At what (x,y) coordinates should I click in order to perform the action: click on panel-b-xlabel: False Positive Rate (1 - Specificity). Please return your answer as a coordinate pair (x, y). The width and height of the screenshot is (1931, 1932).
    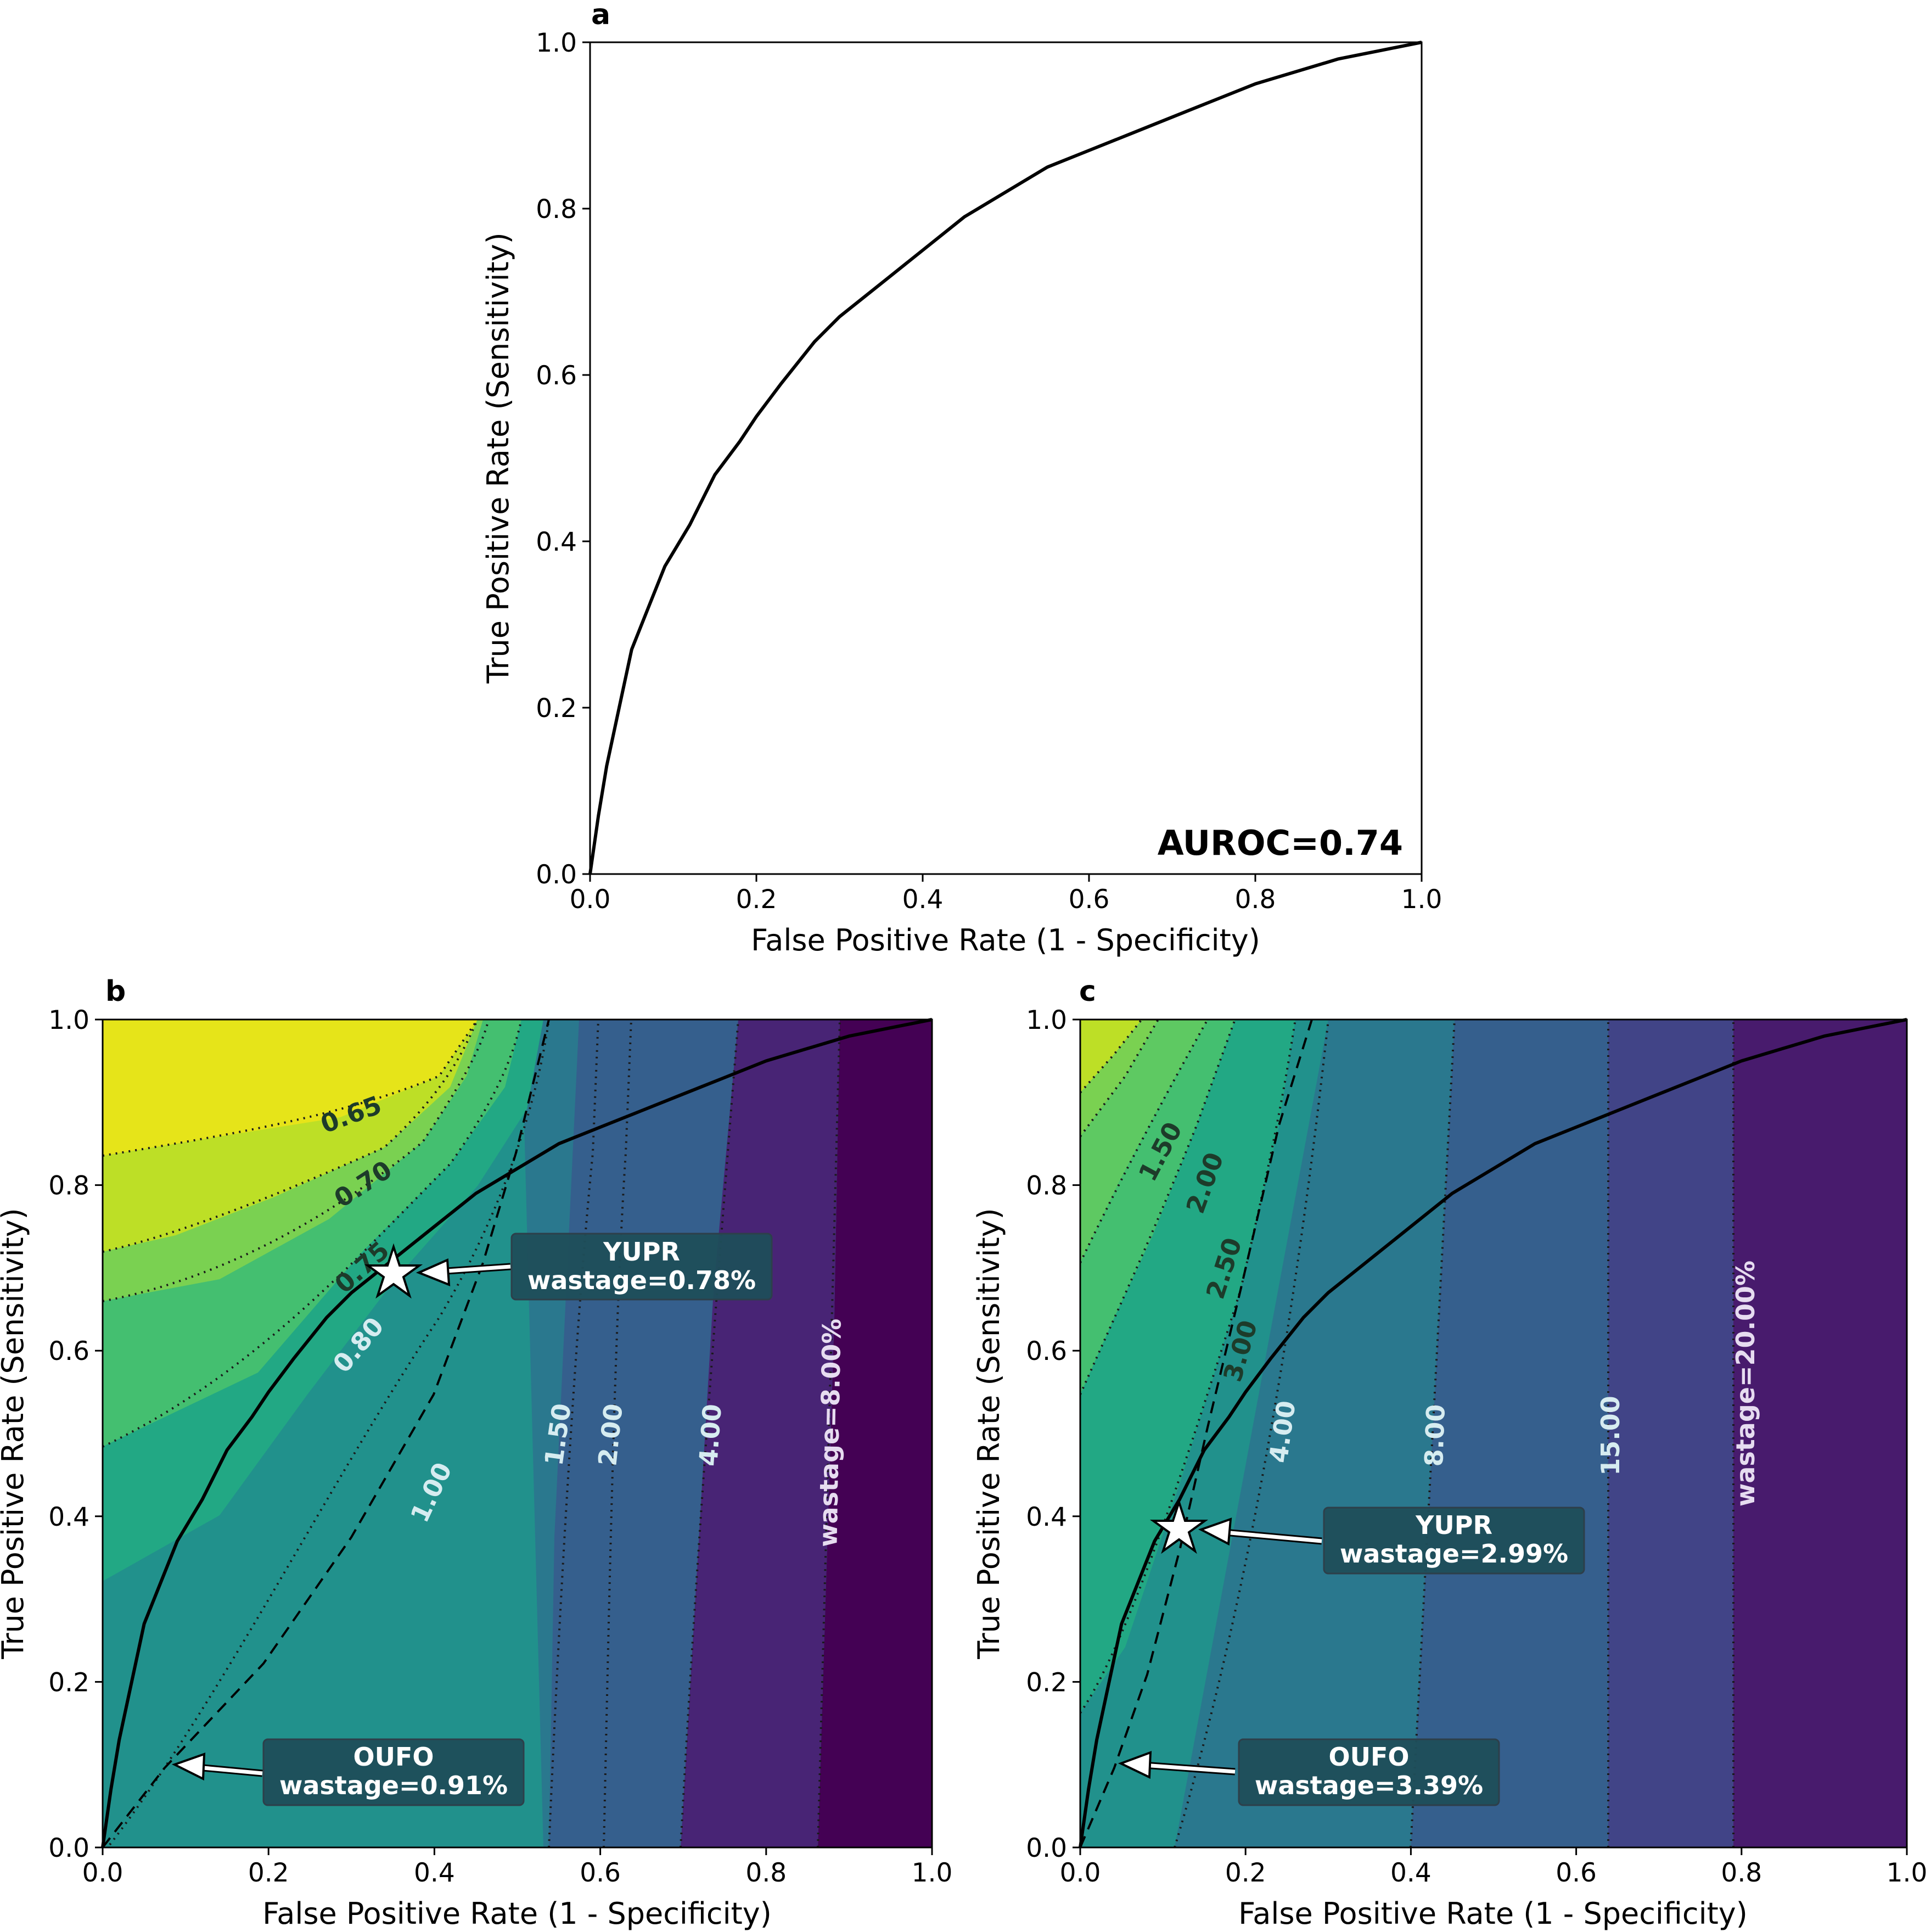
    Looking at the image, I should click on (517, 1914).